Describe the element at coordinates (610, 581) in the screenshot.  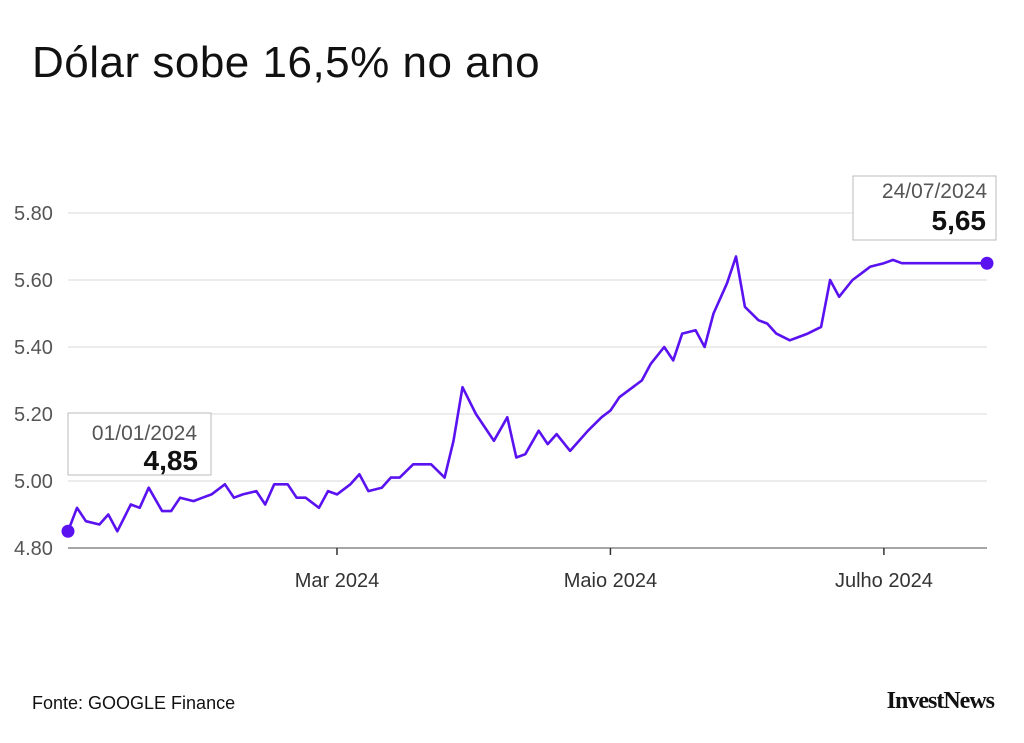
I see `x-tick-label: Maio 2024` at that location.